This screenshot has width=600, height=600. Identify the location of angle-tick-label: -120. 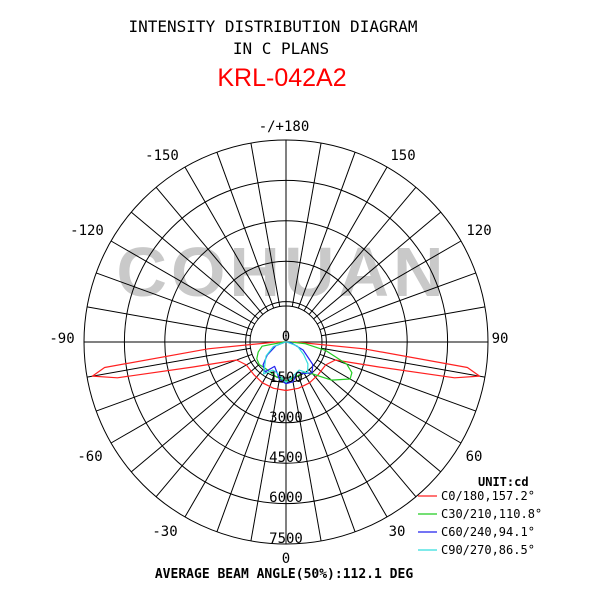
(87, 231).